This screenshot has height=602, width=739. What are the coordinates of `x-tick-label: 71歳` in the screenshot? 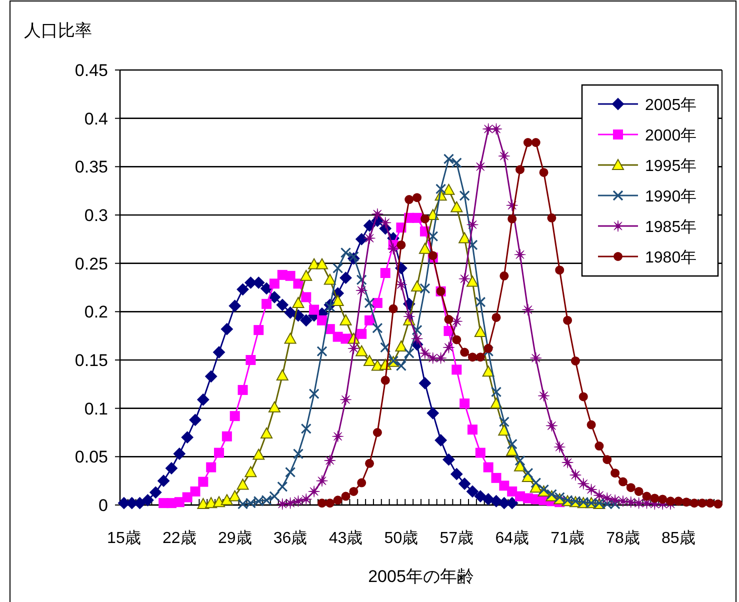 It's located at (567, 538).